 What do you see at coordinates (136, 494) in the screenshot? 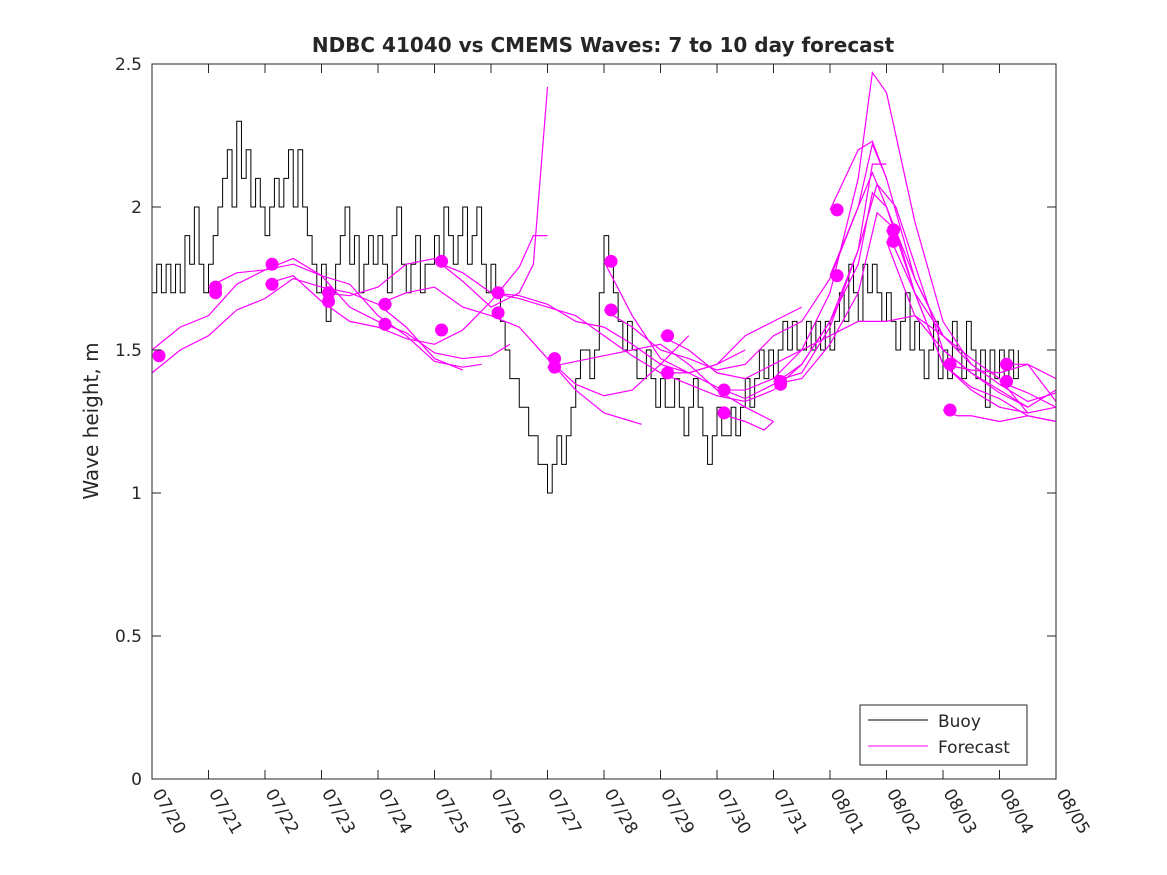
I see `y-tick-label: 1` at bounding box center [136, 494].